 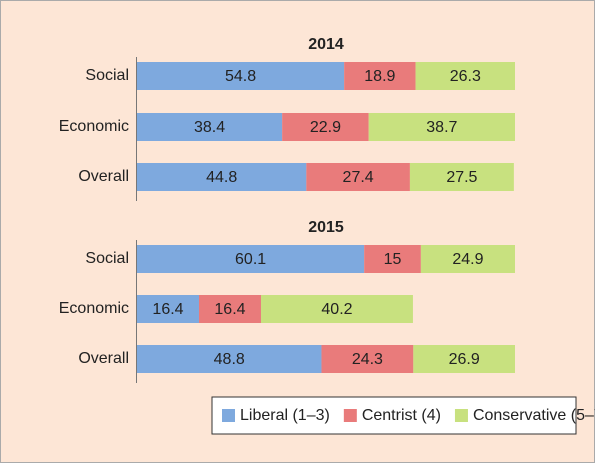 I want to click on legend-label: Centrist (4), so click(x=401, y=415).